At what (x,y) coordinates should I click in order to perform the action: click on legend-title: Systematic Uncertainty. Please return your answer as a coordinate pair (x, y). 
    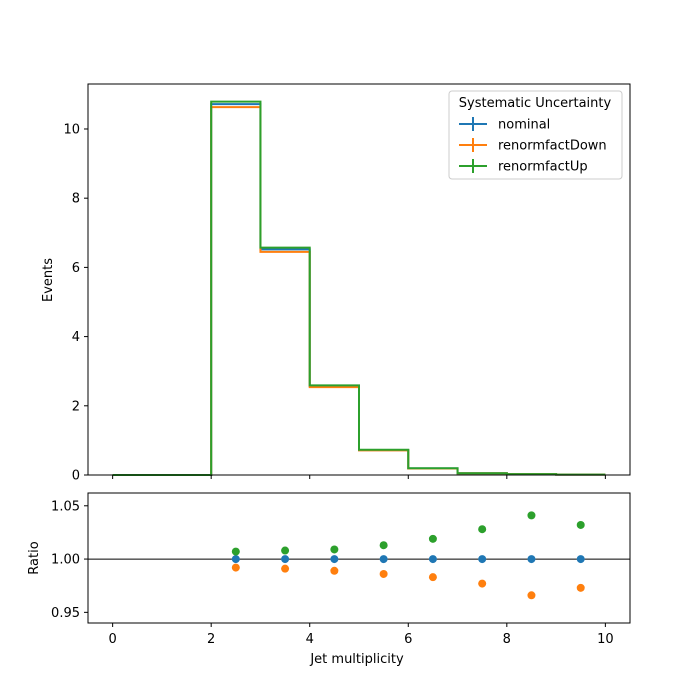
    Looking at the image, I should click on (535, 103).